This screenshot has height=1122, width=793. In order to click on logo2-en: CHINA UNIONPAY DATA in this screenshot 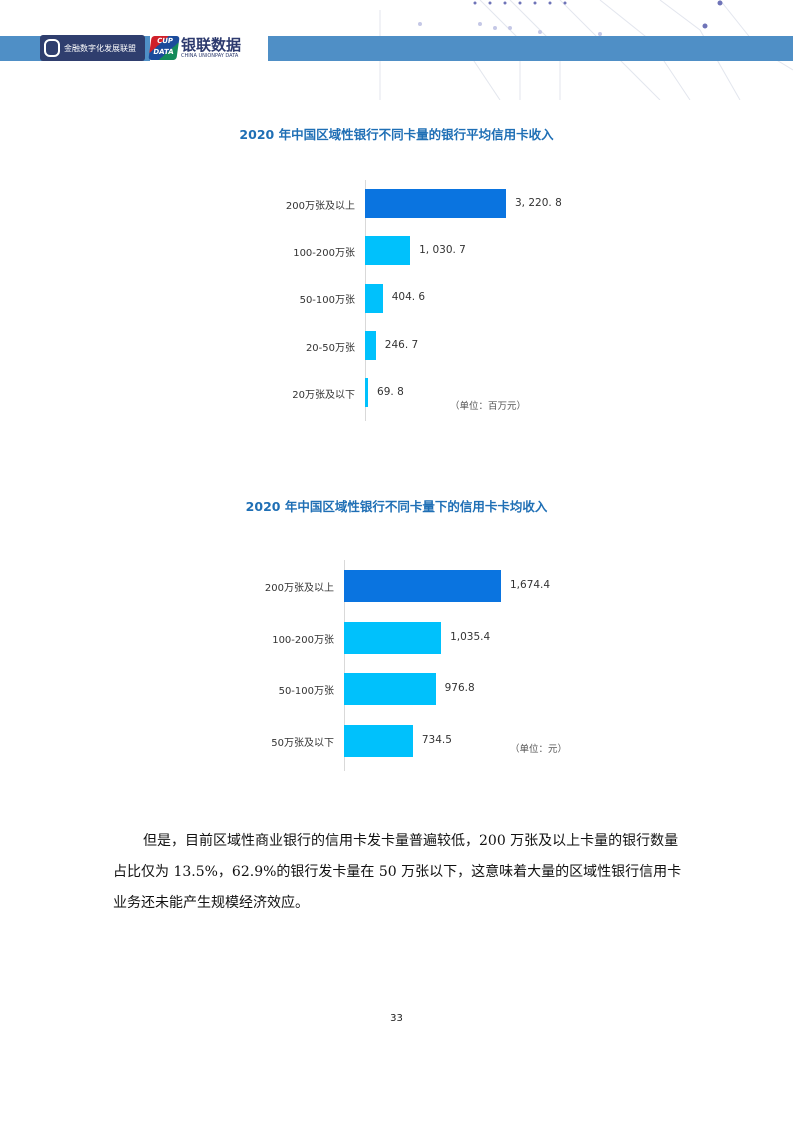, I will do `click(210, 55)`.